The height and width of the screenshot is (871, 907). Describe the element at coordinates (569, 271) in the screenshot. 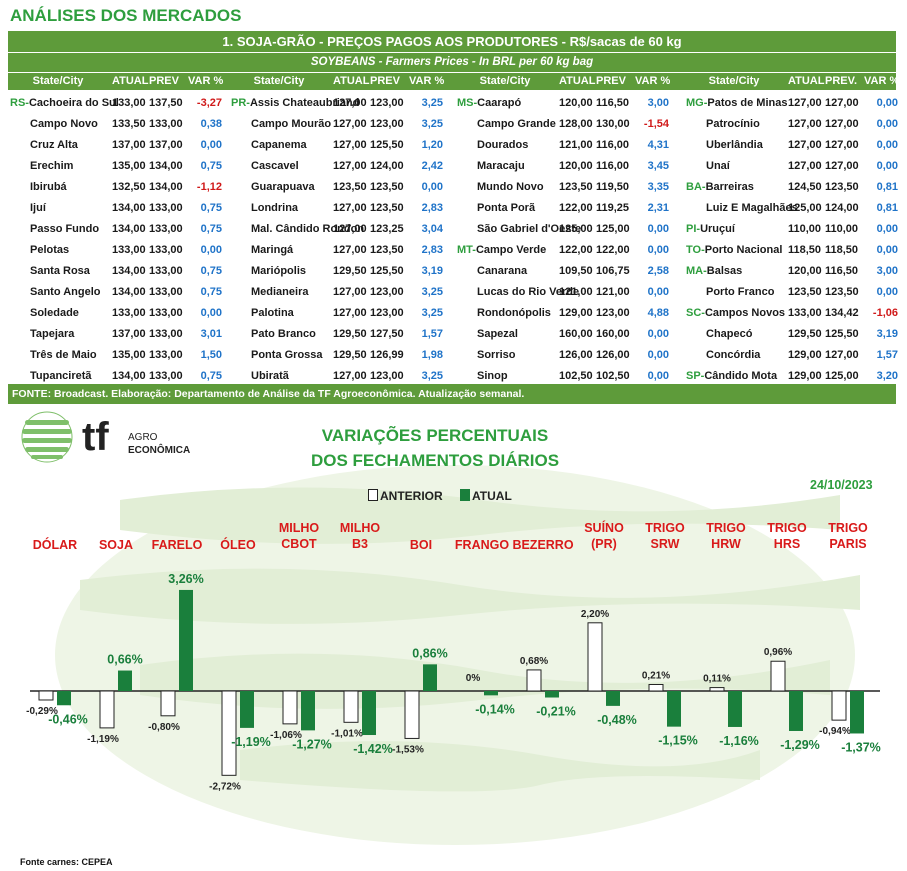

I see `table-row: Canarana 109,50 106,75 2,58` at that location.